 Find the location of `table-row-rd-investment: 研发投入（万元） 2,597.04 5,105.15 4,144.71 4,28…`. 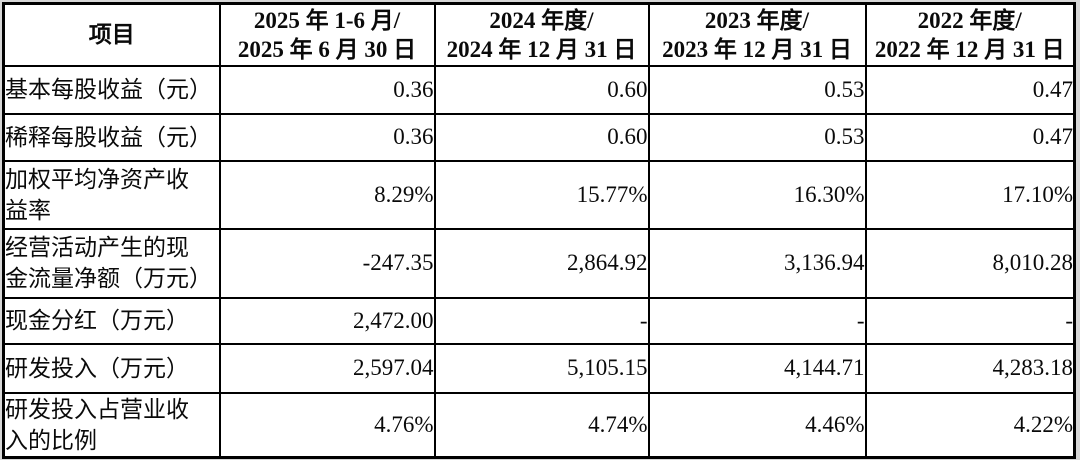

table-row-rd-investment: 研发投入（万元） 2,597.04 5,105.15 4,144.71 4,28… is located at coordinates (539, 368).